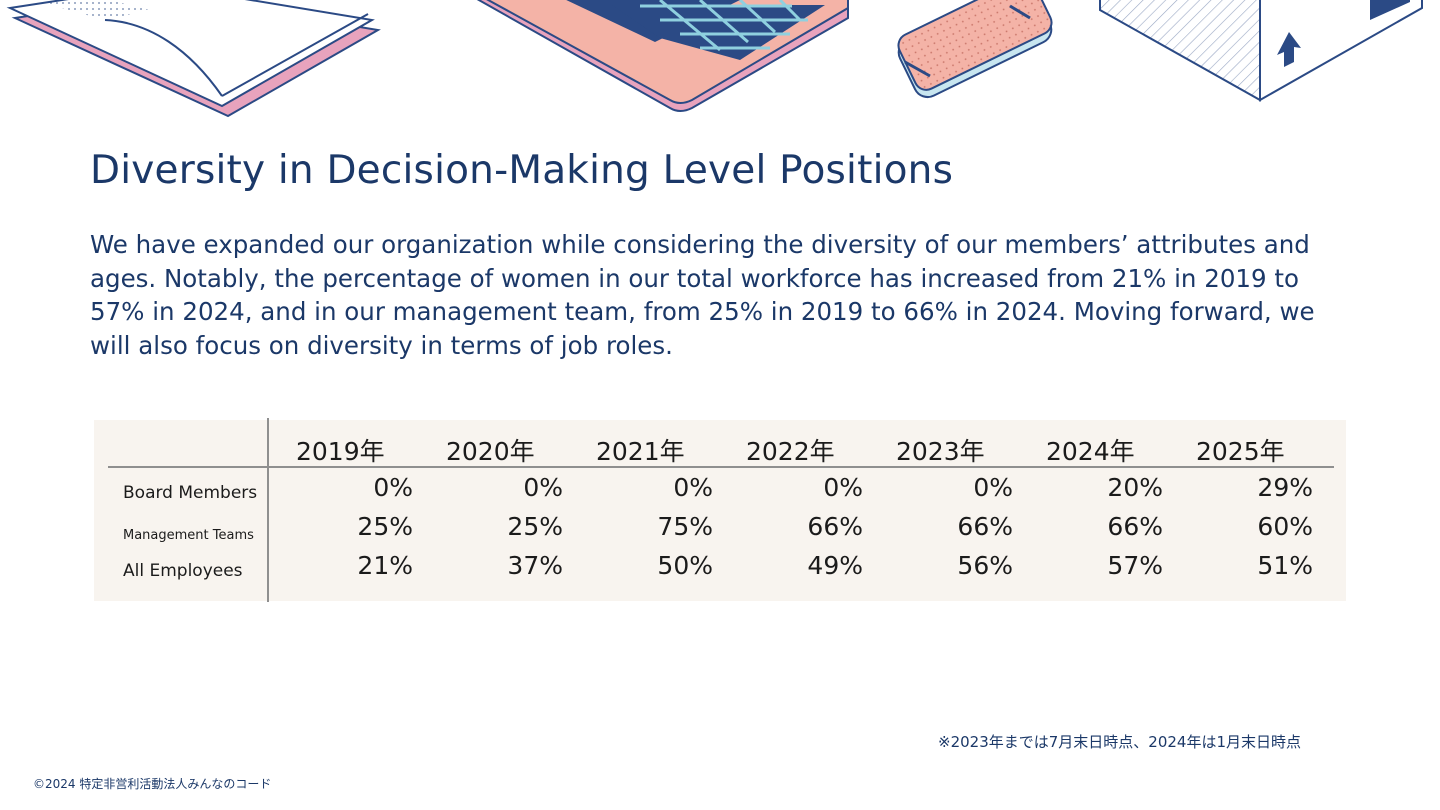 The image size is (1440, 810). What do you see at coordinates (685, 526) in the screenshot?
I see `table-cell: 75%` at bounding box center [685, 526].